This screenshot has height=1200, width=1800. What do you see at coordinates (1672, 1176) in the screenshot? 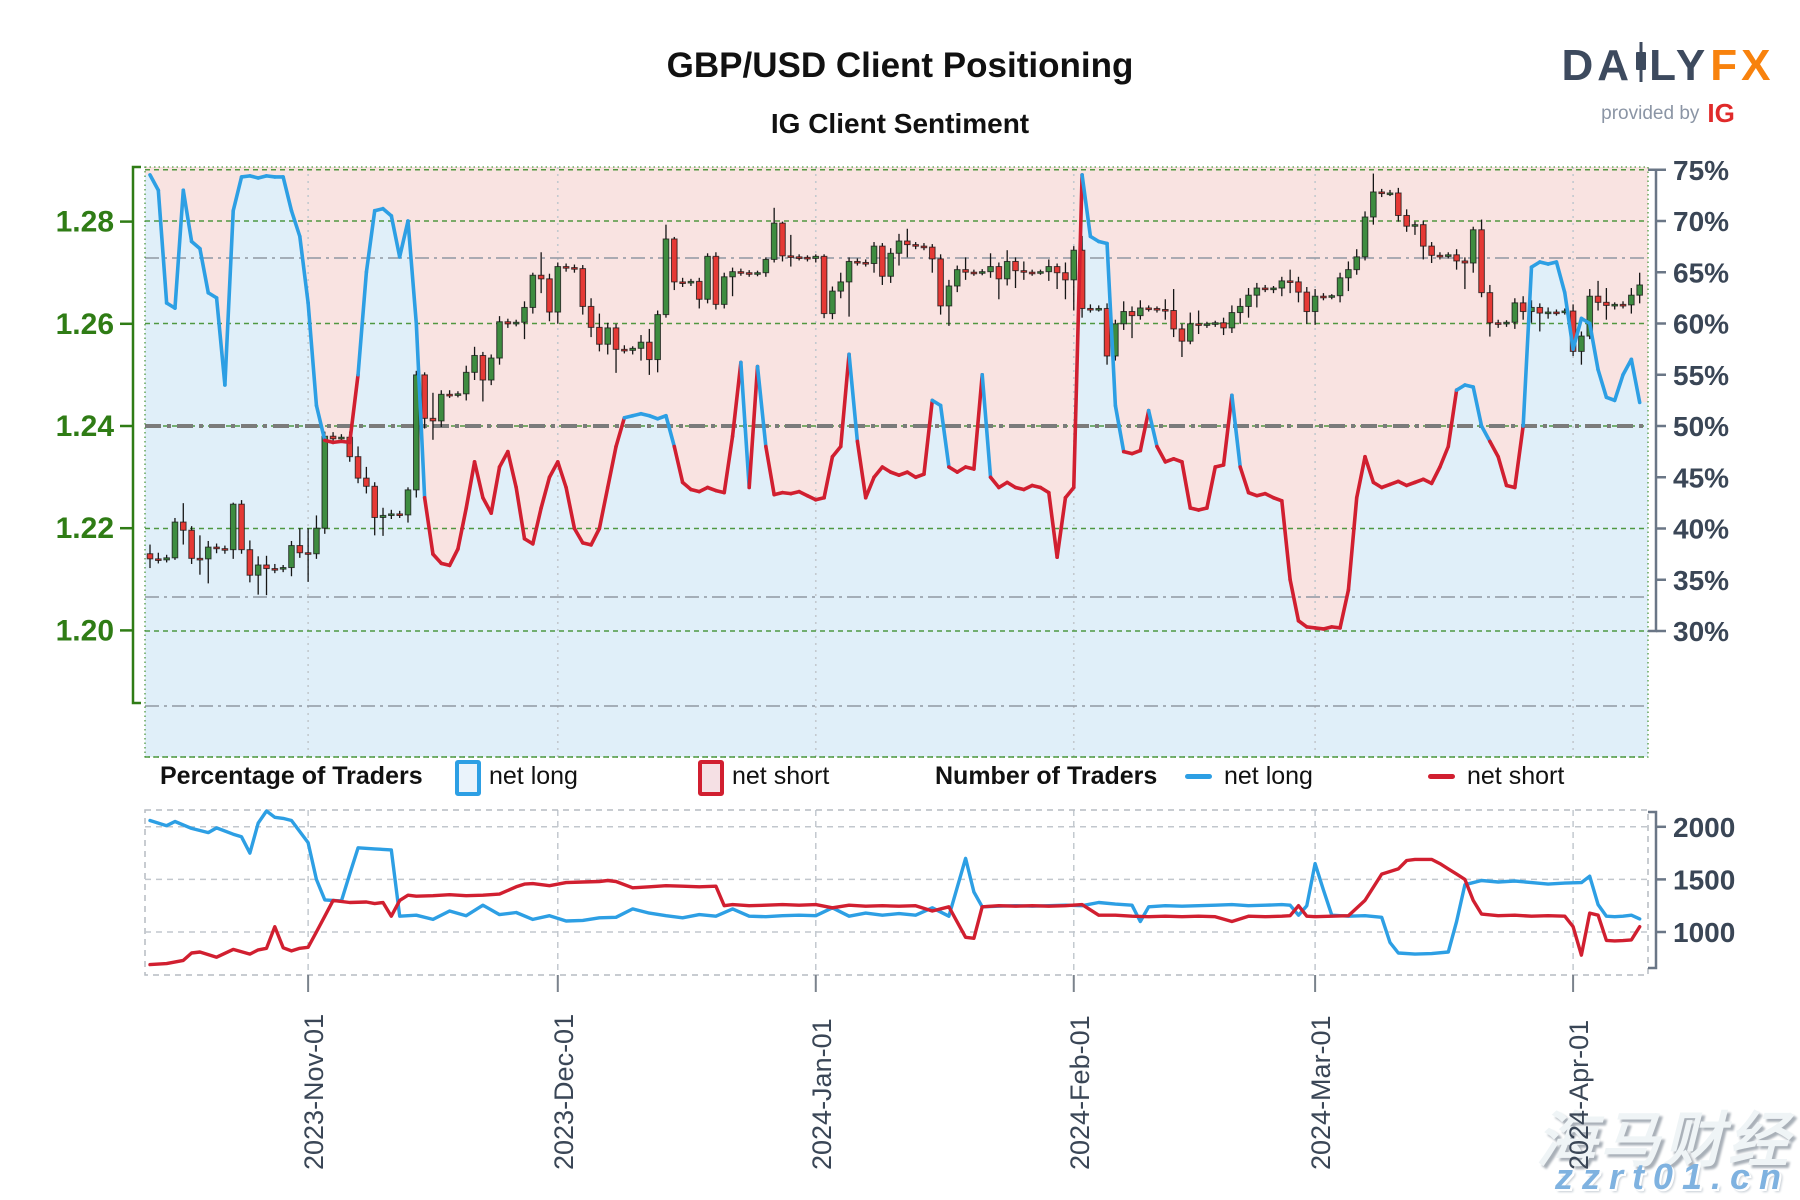
I see `watermark-url: zzrt01.cn` at bounding box center [1672, 1176].